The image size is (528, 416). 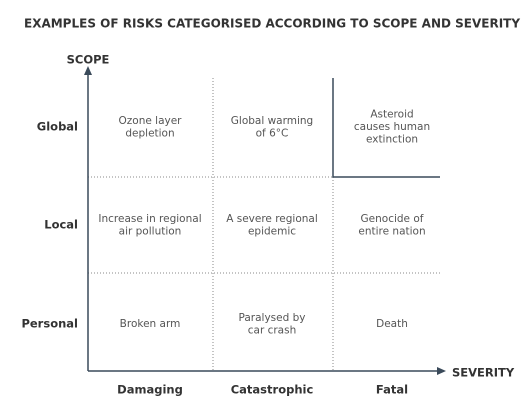 What do you see at coordinates (150, 390) in the screenshot?
I see `column-label: Damaging` at bounding box center [150, 390].